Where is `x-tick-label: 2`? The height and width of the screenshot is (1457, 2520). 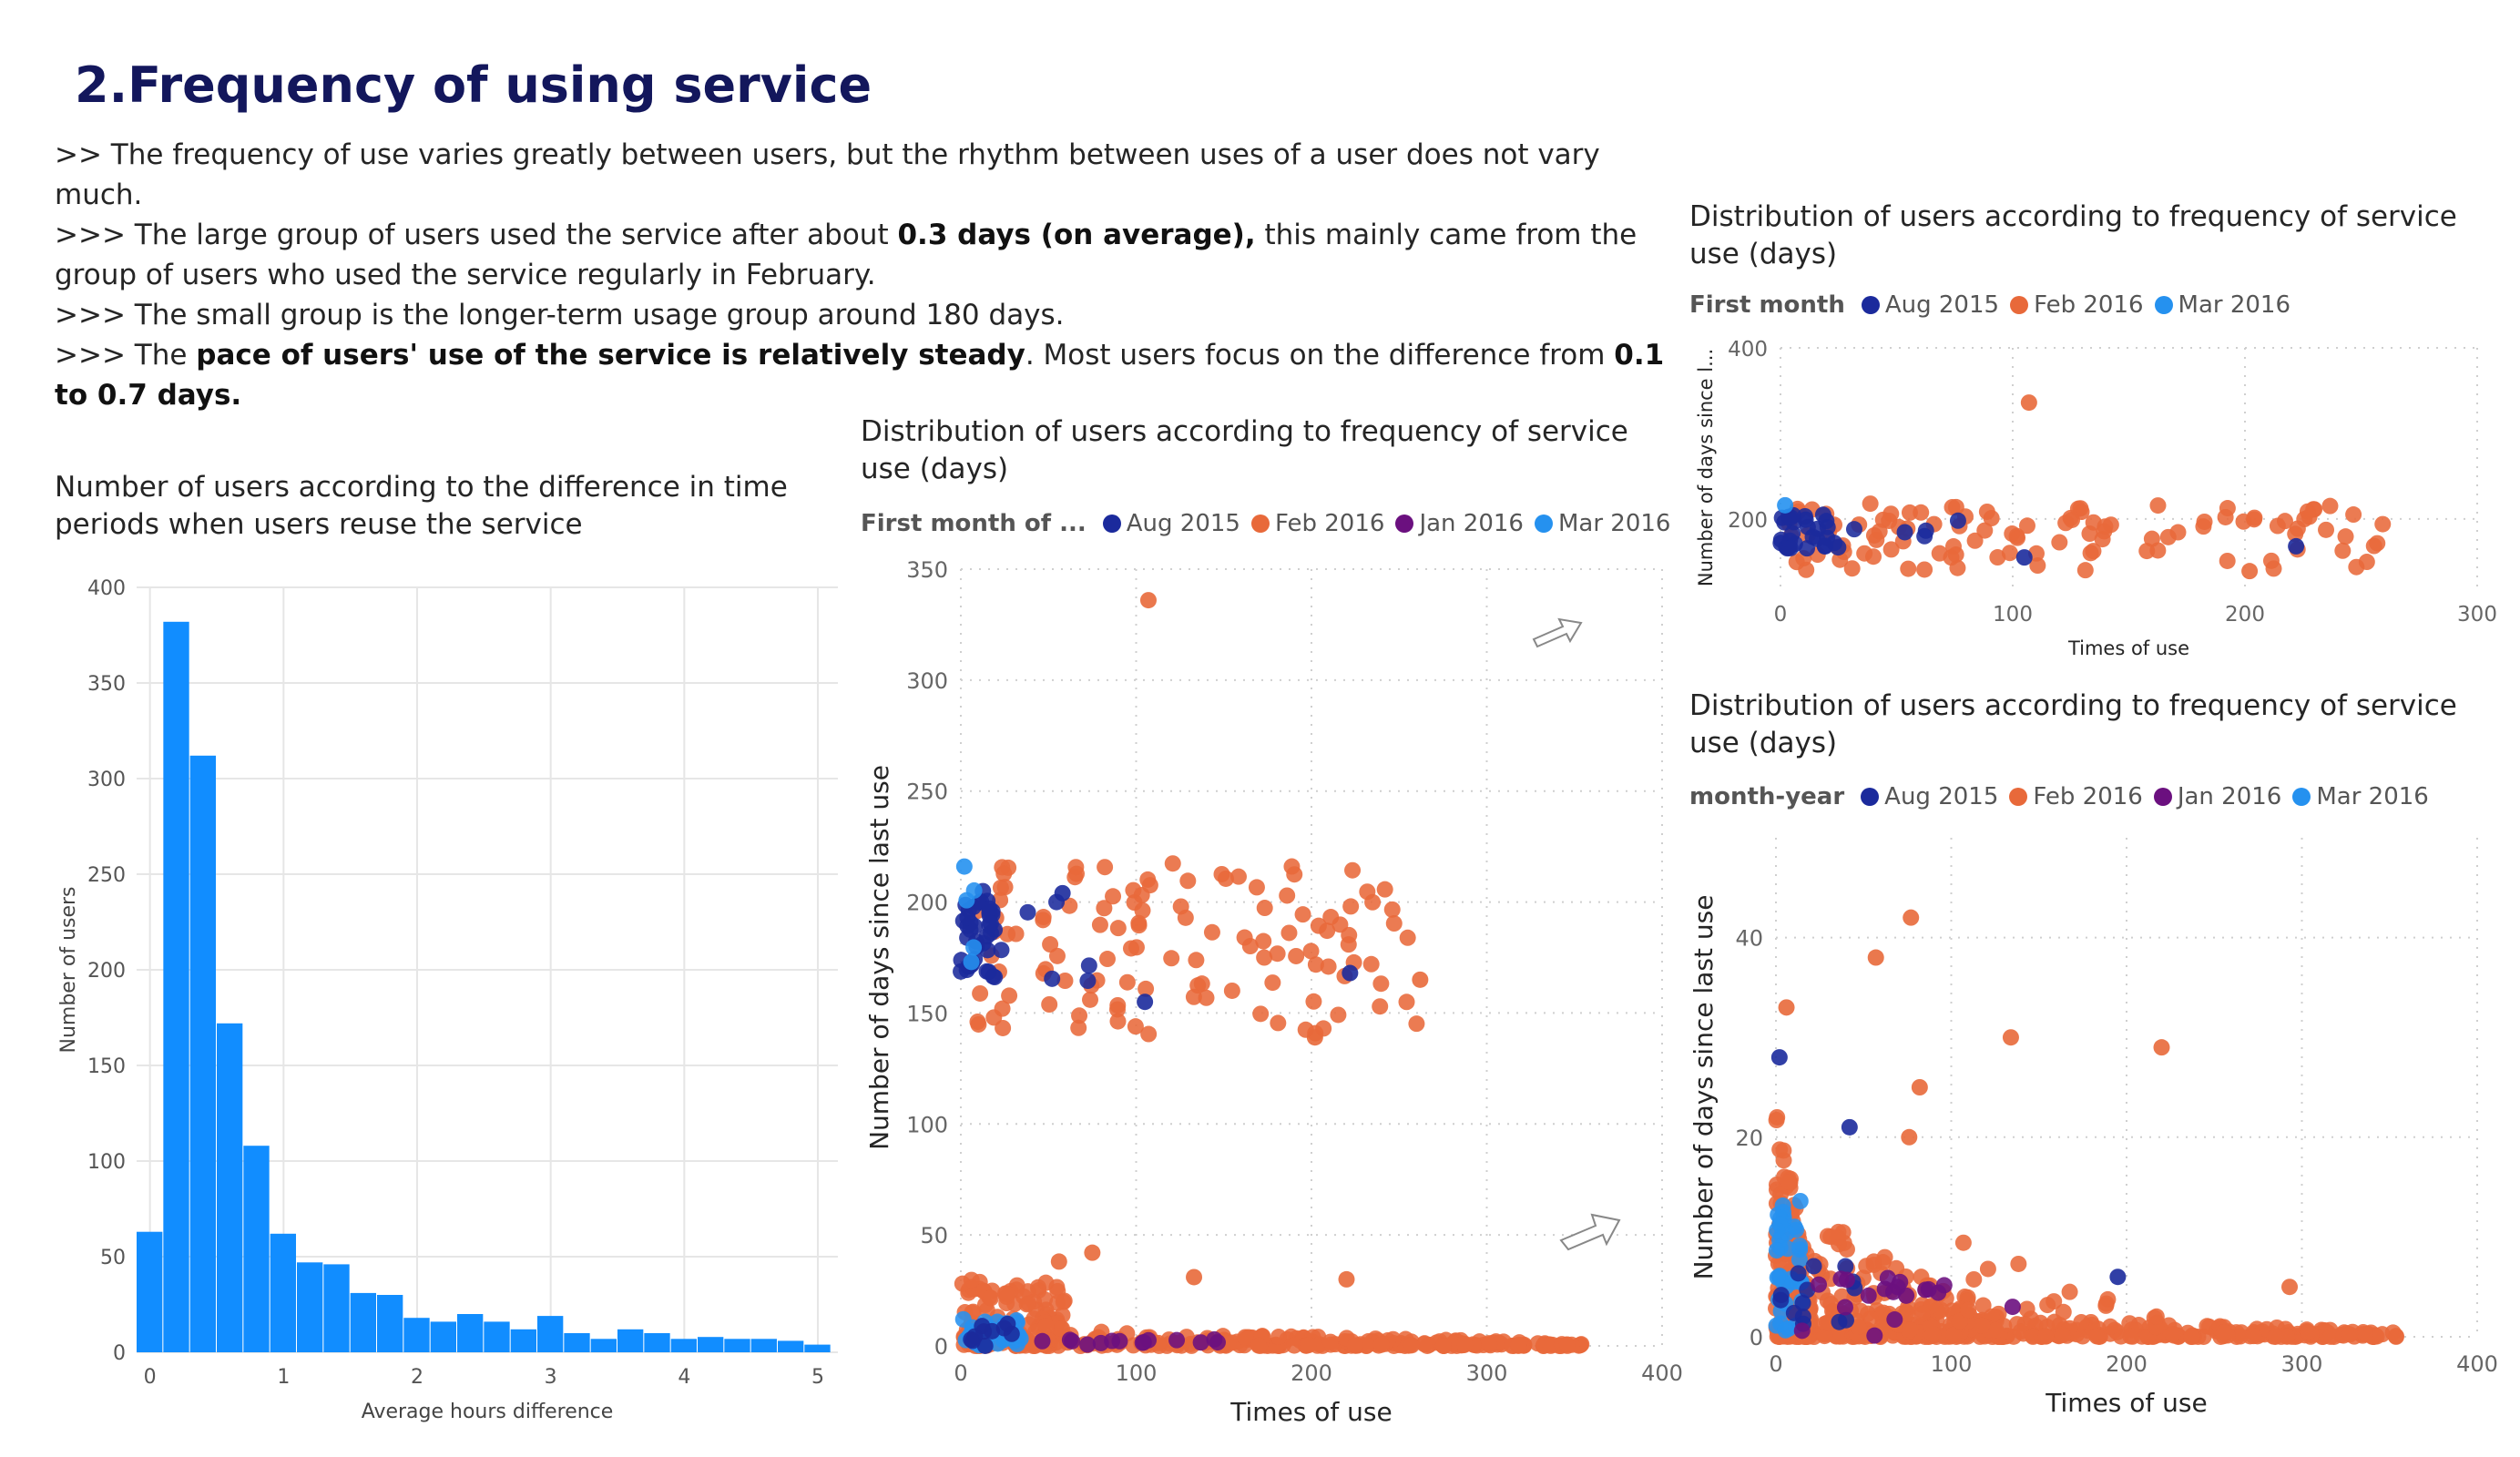 x-tick-label: 2 is located at coordinates (417, 1377).